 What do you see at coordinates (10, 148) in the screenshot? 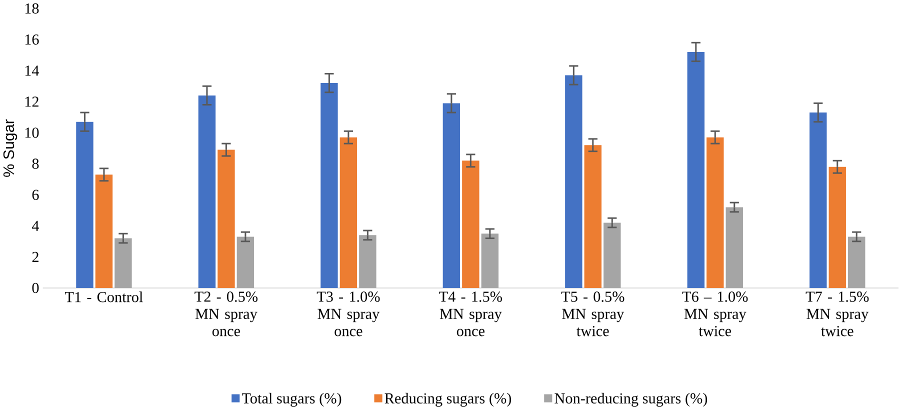
I see `y-axis-title: % Sugar` at bounding box center [10, 148].